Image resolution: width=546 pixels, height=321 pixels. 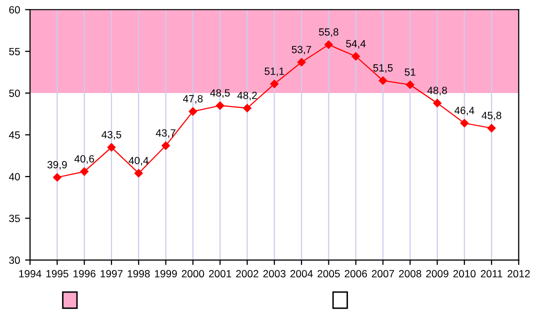 I want to click on x-tick-label: 2002, so click(x=247, y=274).